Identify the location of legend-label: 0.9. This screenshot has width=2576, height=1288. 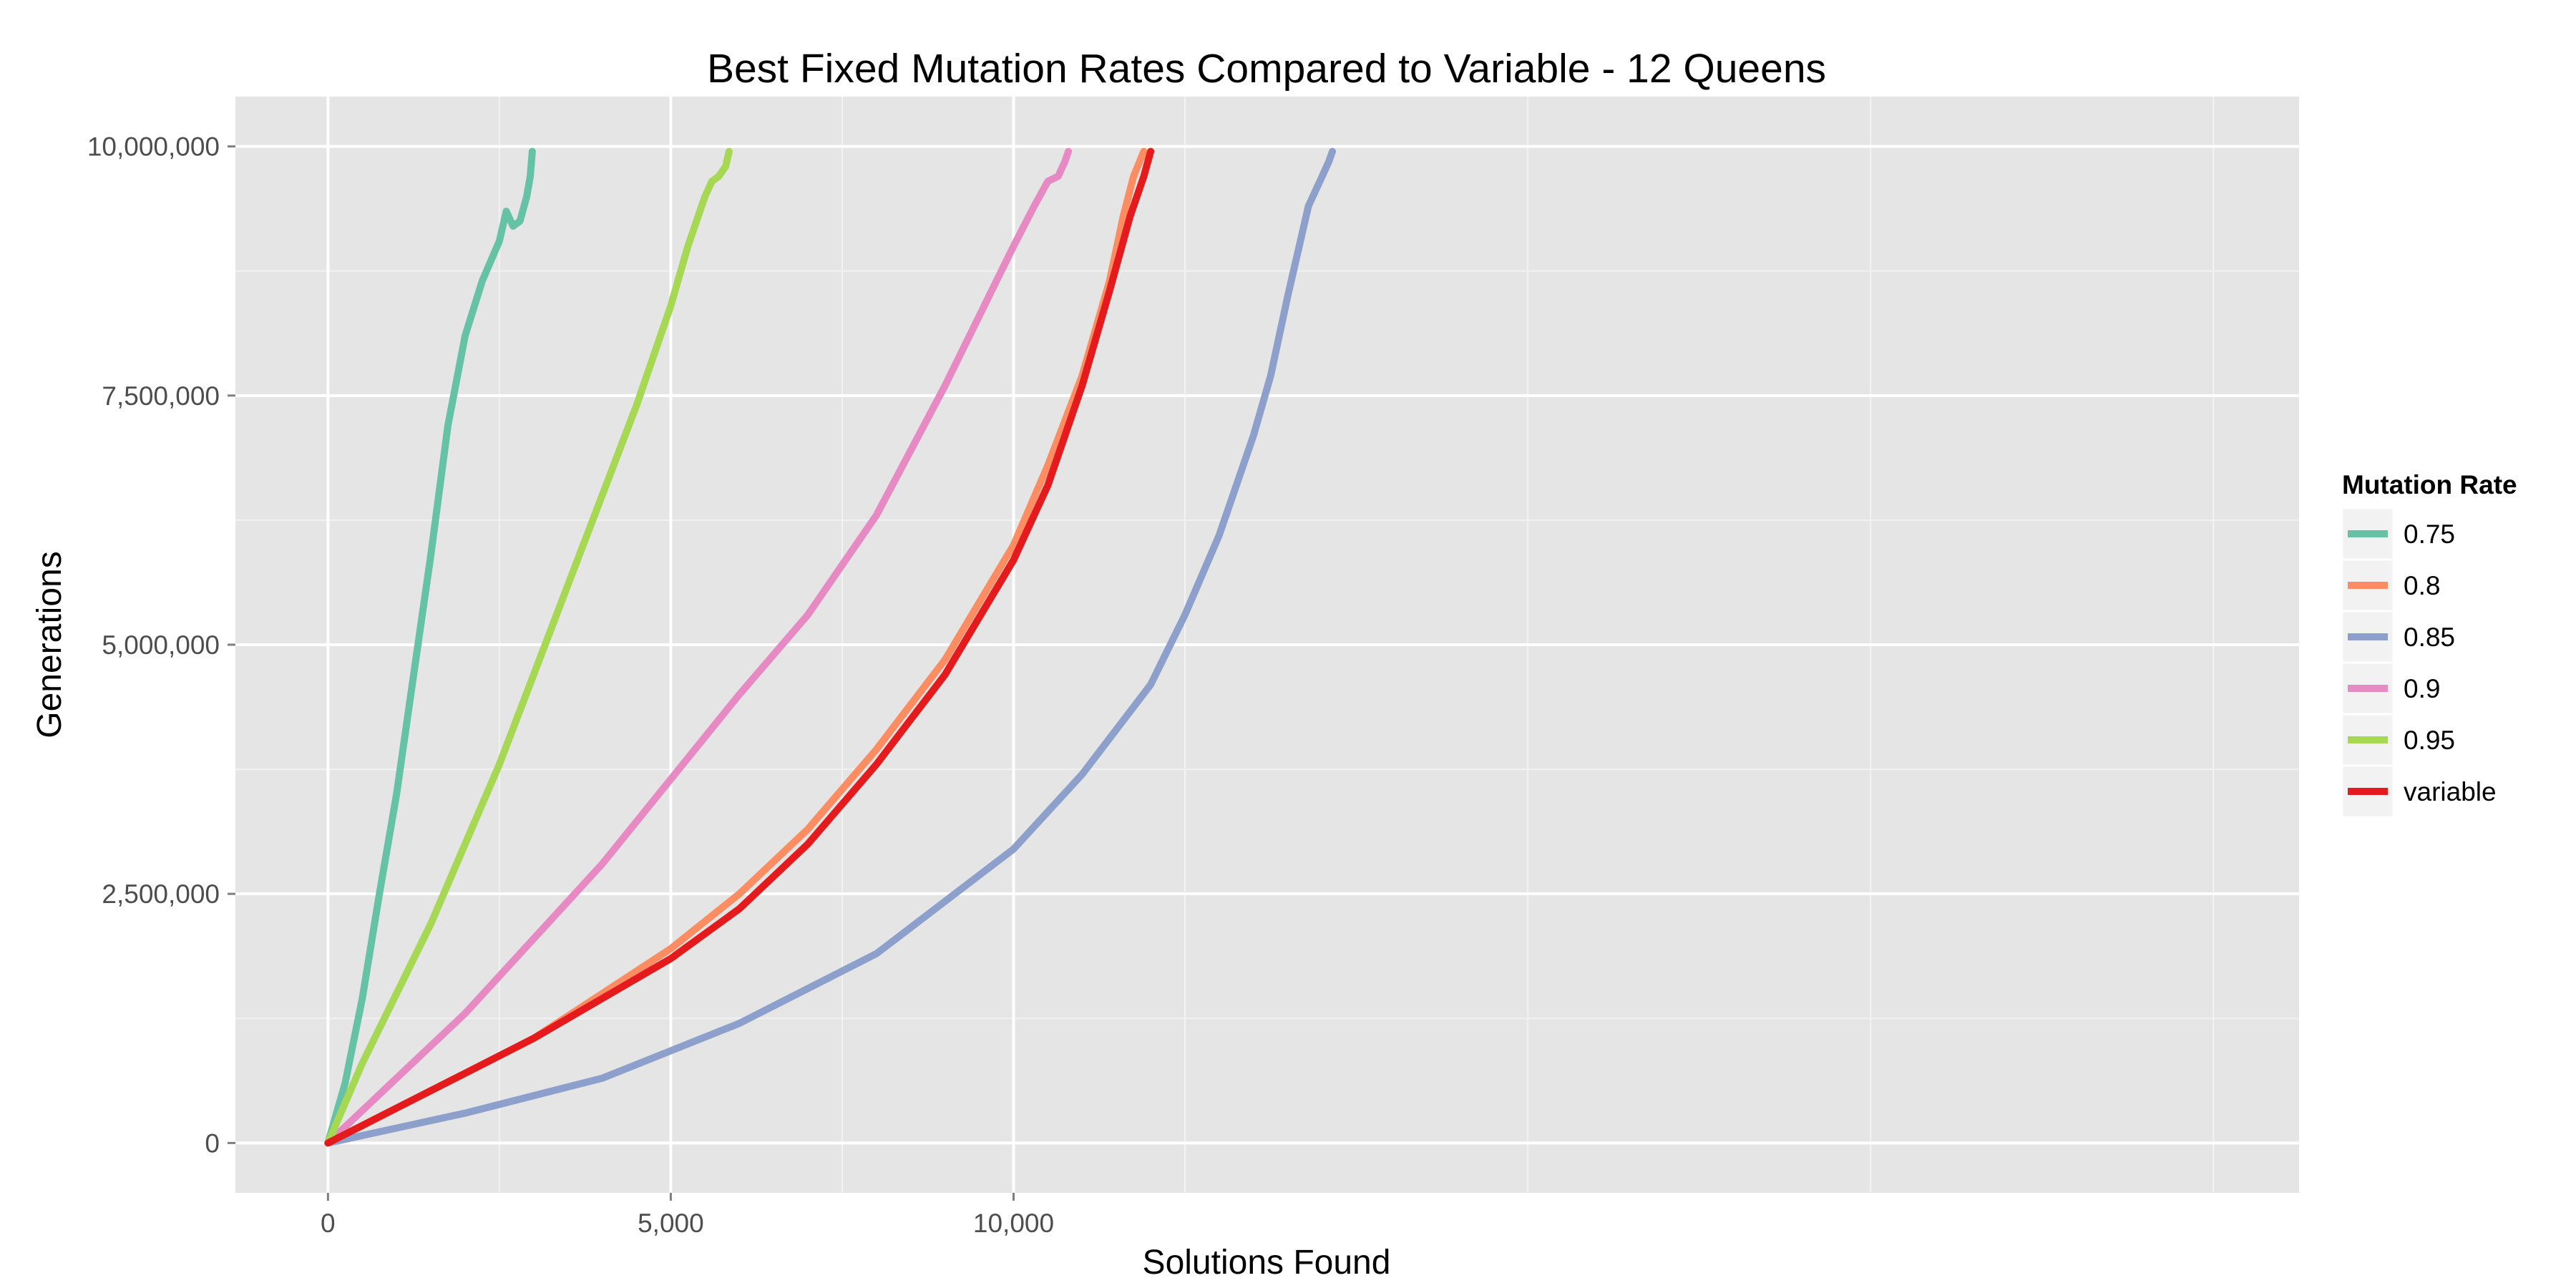
(2422, 688).